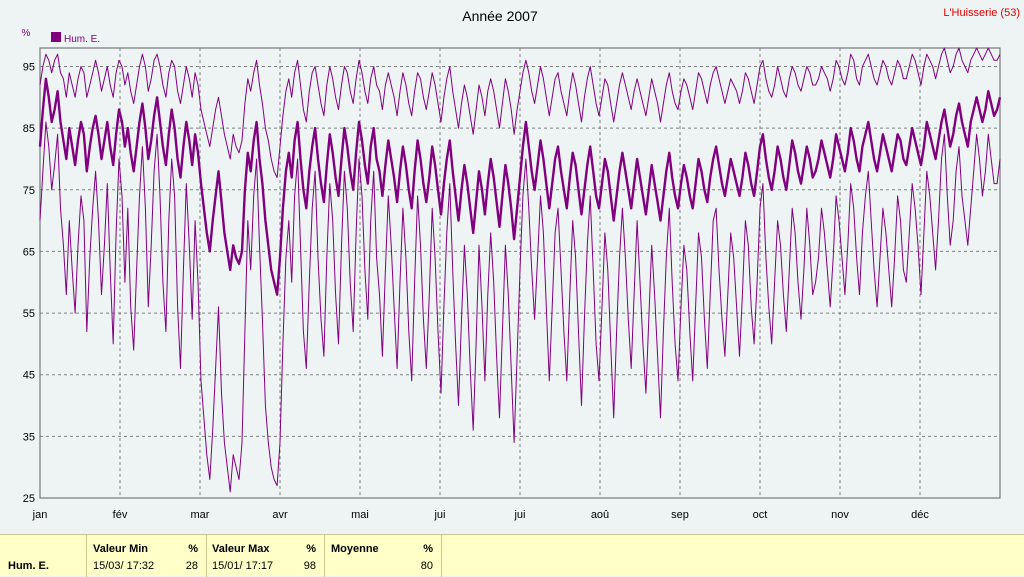 This screenshot has width=1024, height=577. What do you see at coordinates (29, 252) in the screenshot?
I see `y-tick-label: 65` at bounding box center [29, 252].